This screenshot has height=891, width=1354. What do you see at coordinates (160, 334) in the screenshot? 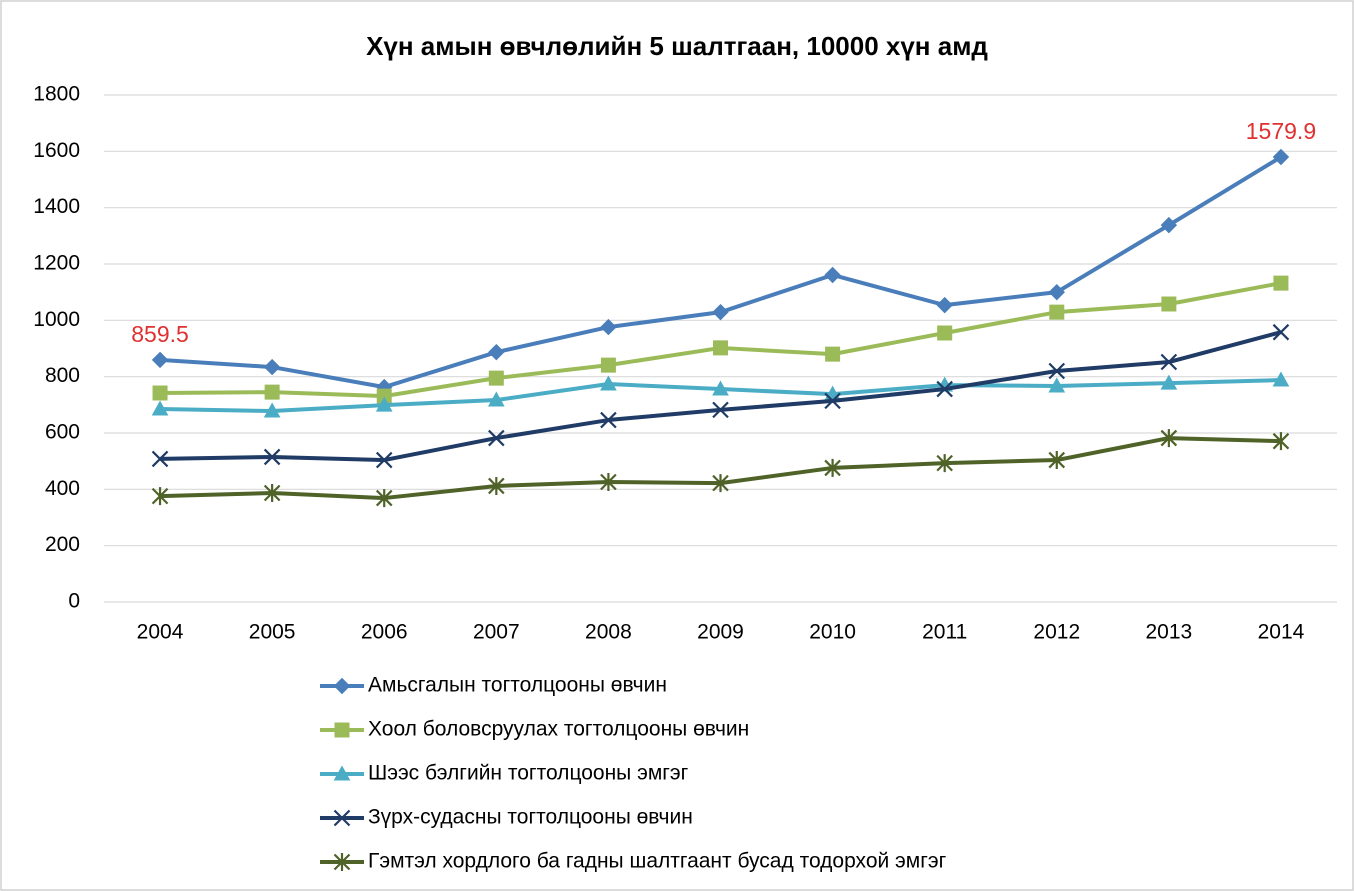
I see `data-label: 859.5` at bounding box center [160, 334].